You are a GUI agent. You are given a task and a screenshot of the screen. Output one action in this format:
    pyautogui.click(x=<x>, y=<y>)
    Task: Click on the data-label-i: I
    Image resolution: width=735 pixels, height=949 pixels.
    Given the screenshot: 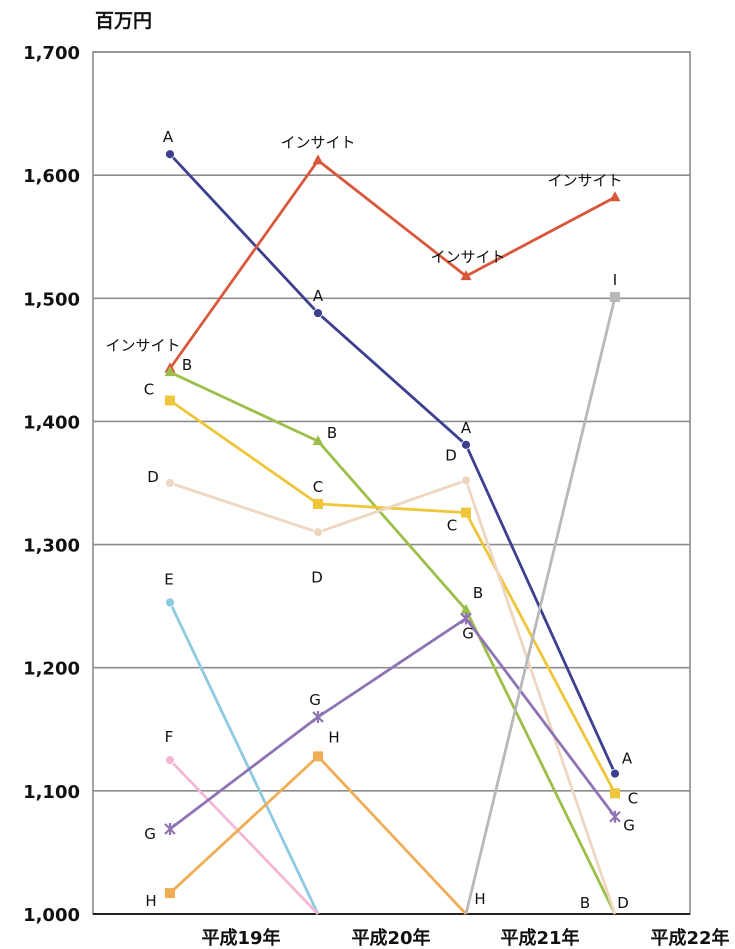 What is the action you would take?
    pyautogui.click(x=615, y=280)
    